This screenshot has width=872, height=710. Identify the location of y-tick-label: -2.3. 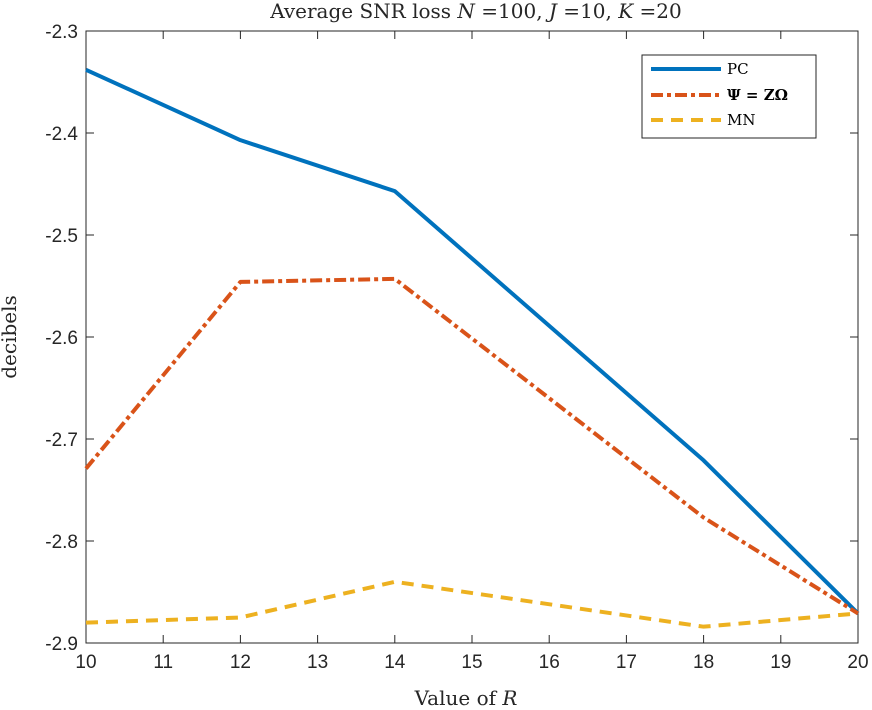
(61, 32).